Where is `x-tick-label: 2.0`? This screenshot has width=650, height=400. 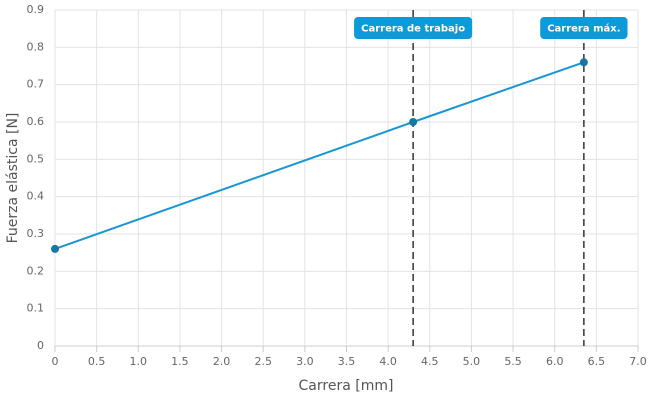 x-tick-label: 2.0 is located at coordinates (222, 361).